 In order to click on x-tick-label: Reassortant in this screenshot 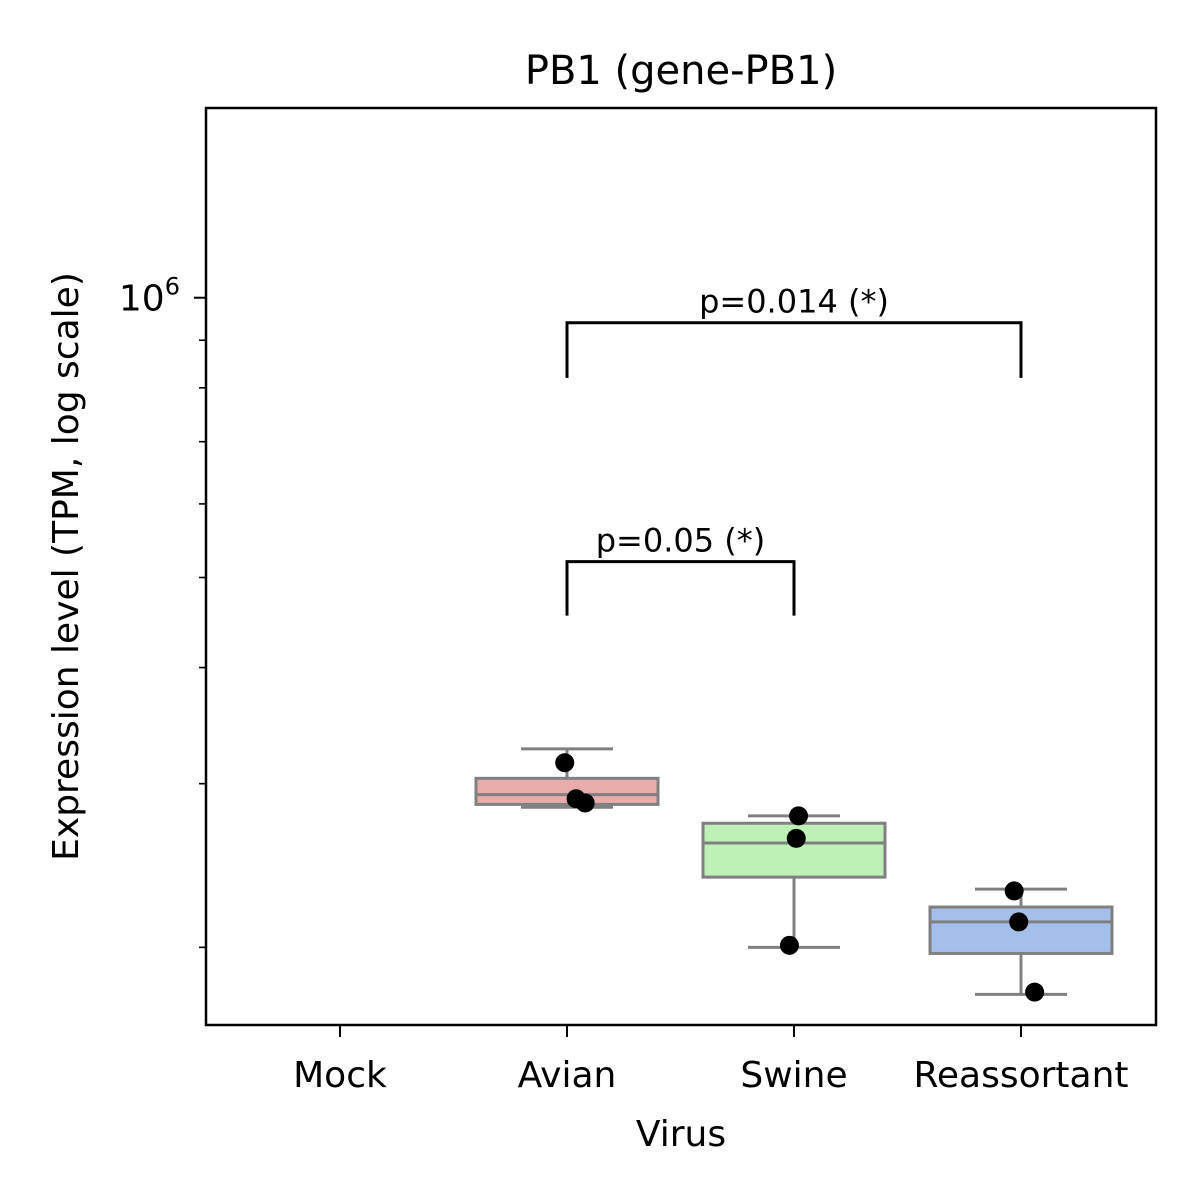, I will do `click(1020, 1075)`.